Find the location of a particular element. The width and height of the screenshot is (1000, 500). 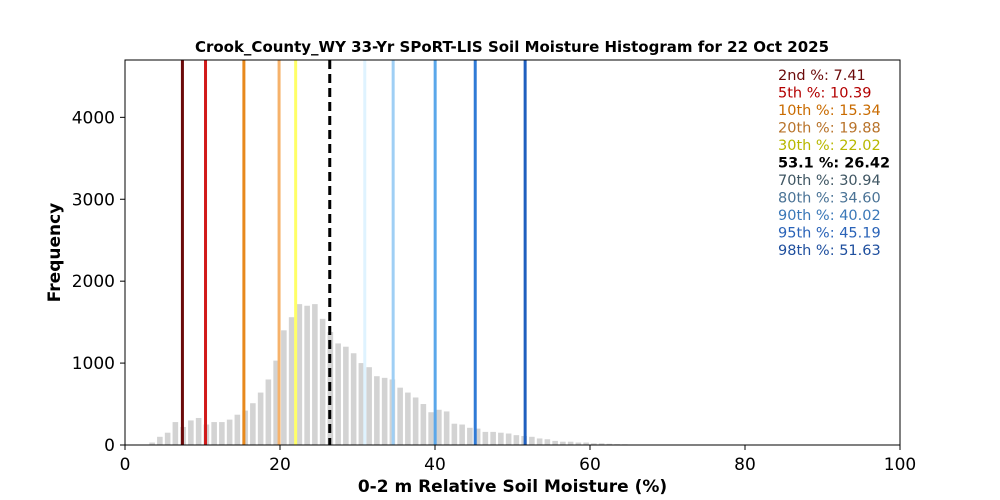

y-tick-label: 0 is located at coordinates (109, 446).